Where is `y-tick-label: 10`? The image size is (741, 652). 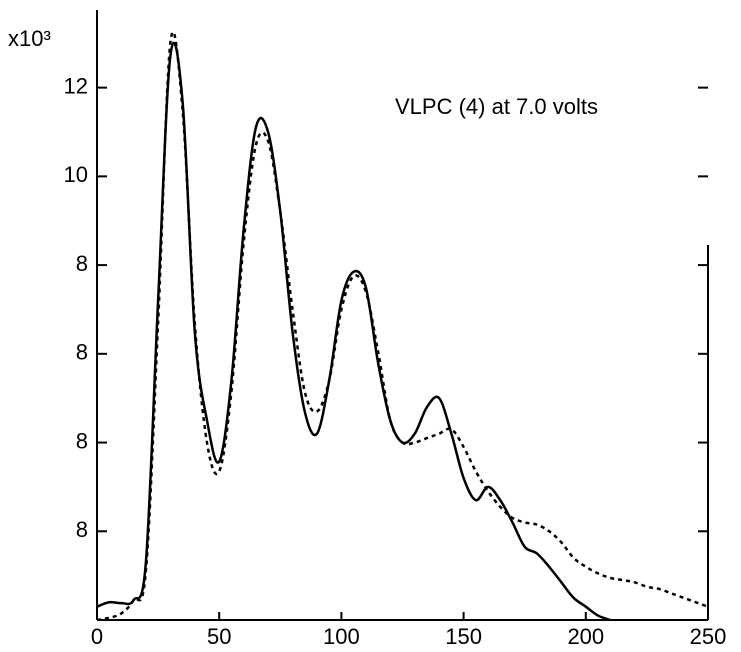
y-tick-label: 10 is located at coordinates (76, 174).